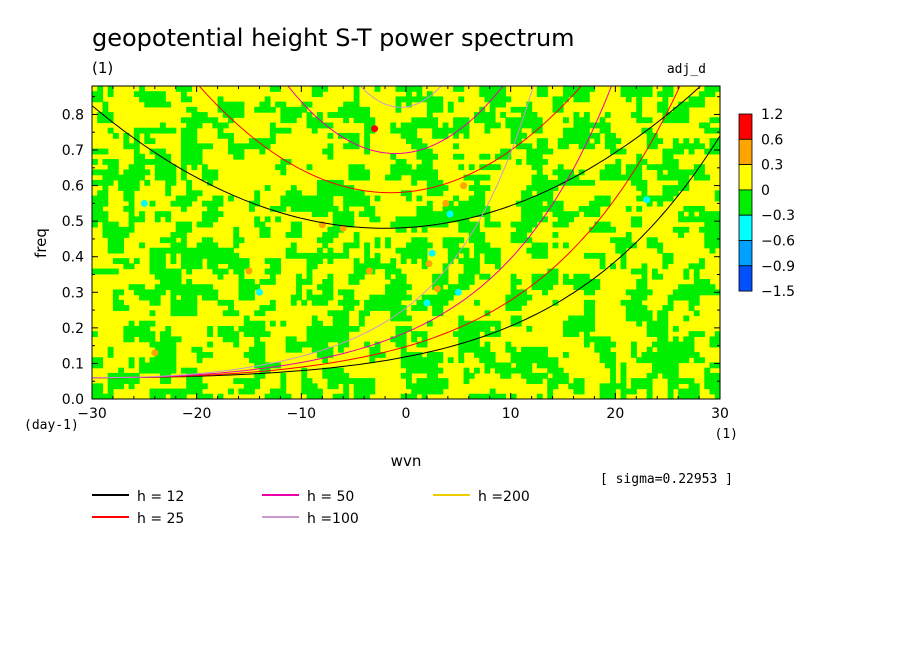  I want to click on field-anomaly, so click(647, 200).